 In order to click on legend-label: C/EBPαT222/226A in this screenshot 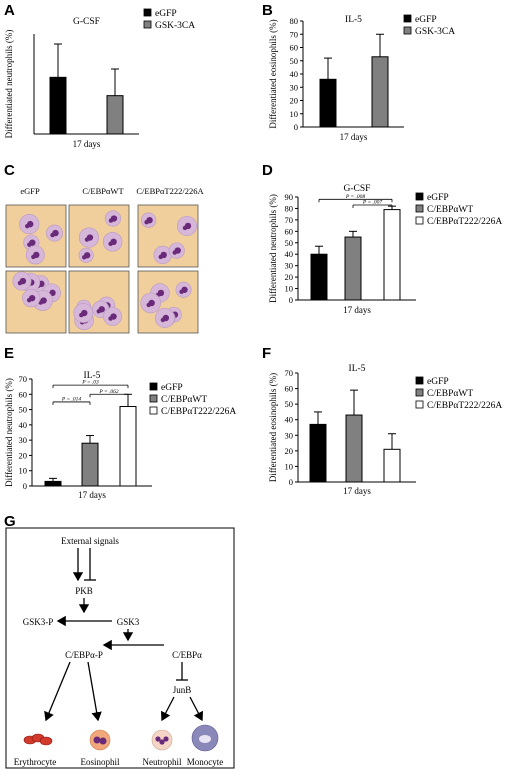, I will do `click(464, 222)`.